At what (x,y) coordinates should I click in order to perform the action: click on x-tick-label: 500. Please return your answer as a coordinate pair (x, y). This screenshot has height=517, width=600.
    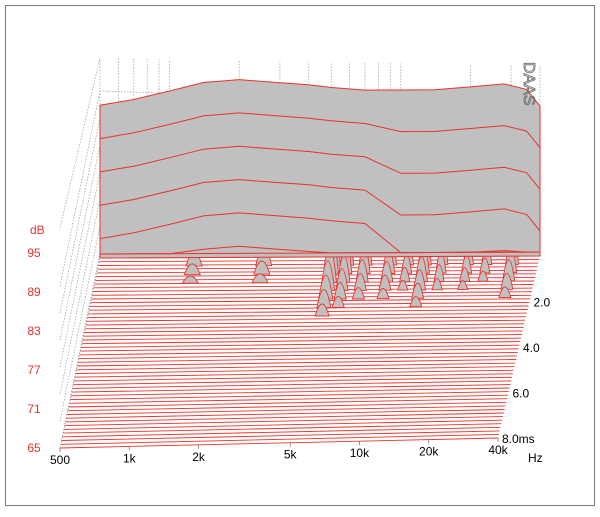
    Looking at the image, I should click on (60, 460).